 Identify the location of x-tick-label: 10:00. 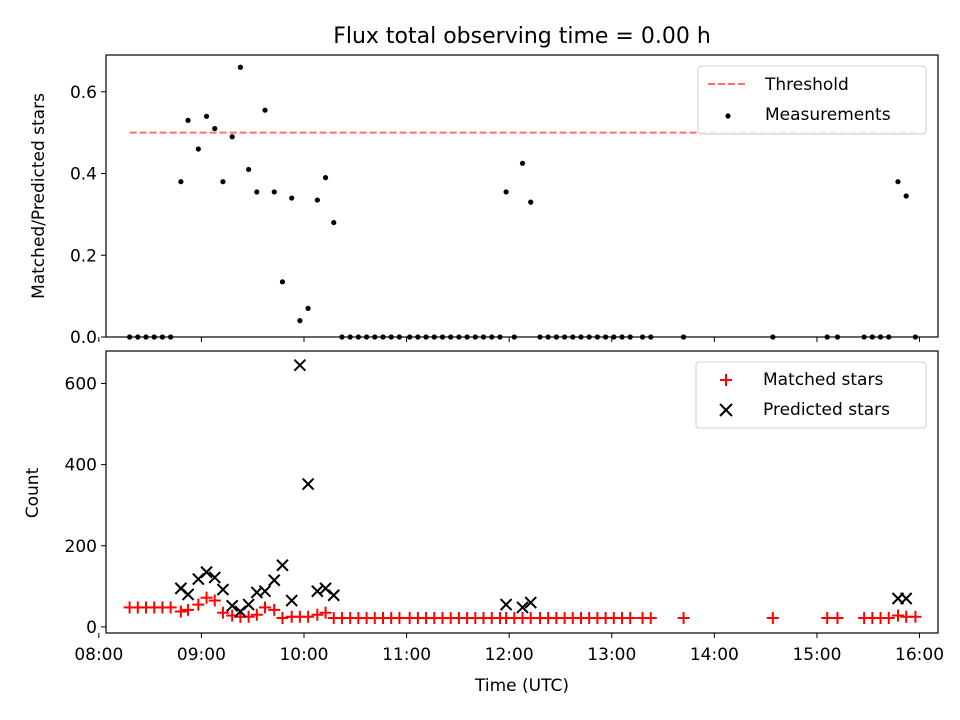
(303, 655).